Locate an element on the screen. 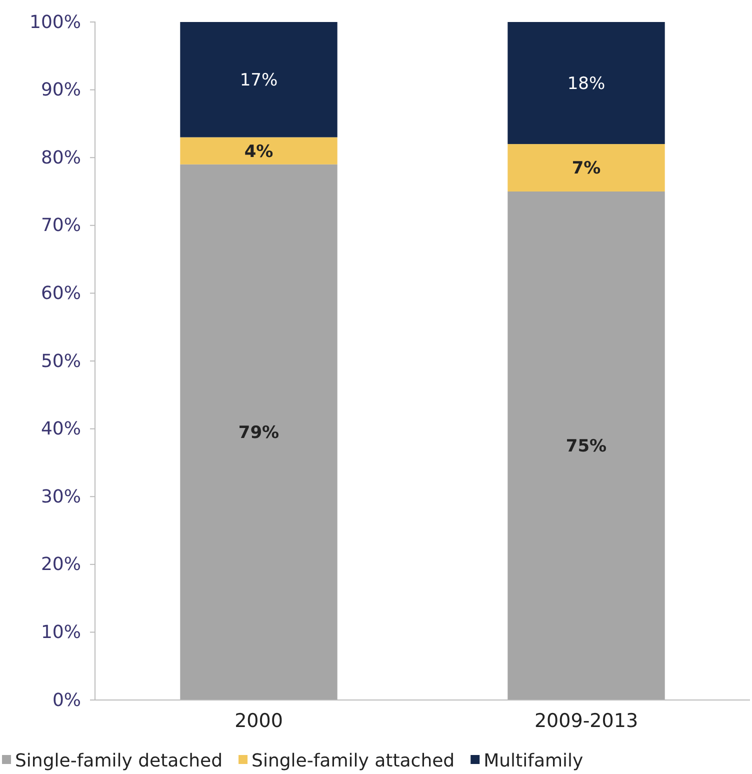 This screenshot has height=774, width=752. data-label: 4% is located at coordinates (259, 152).